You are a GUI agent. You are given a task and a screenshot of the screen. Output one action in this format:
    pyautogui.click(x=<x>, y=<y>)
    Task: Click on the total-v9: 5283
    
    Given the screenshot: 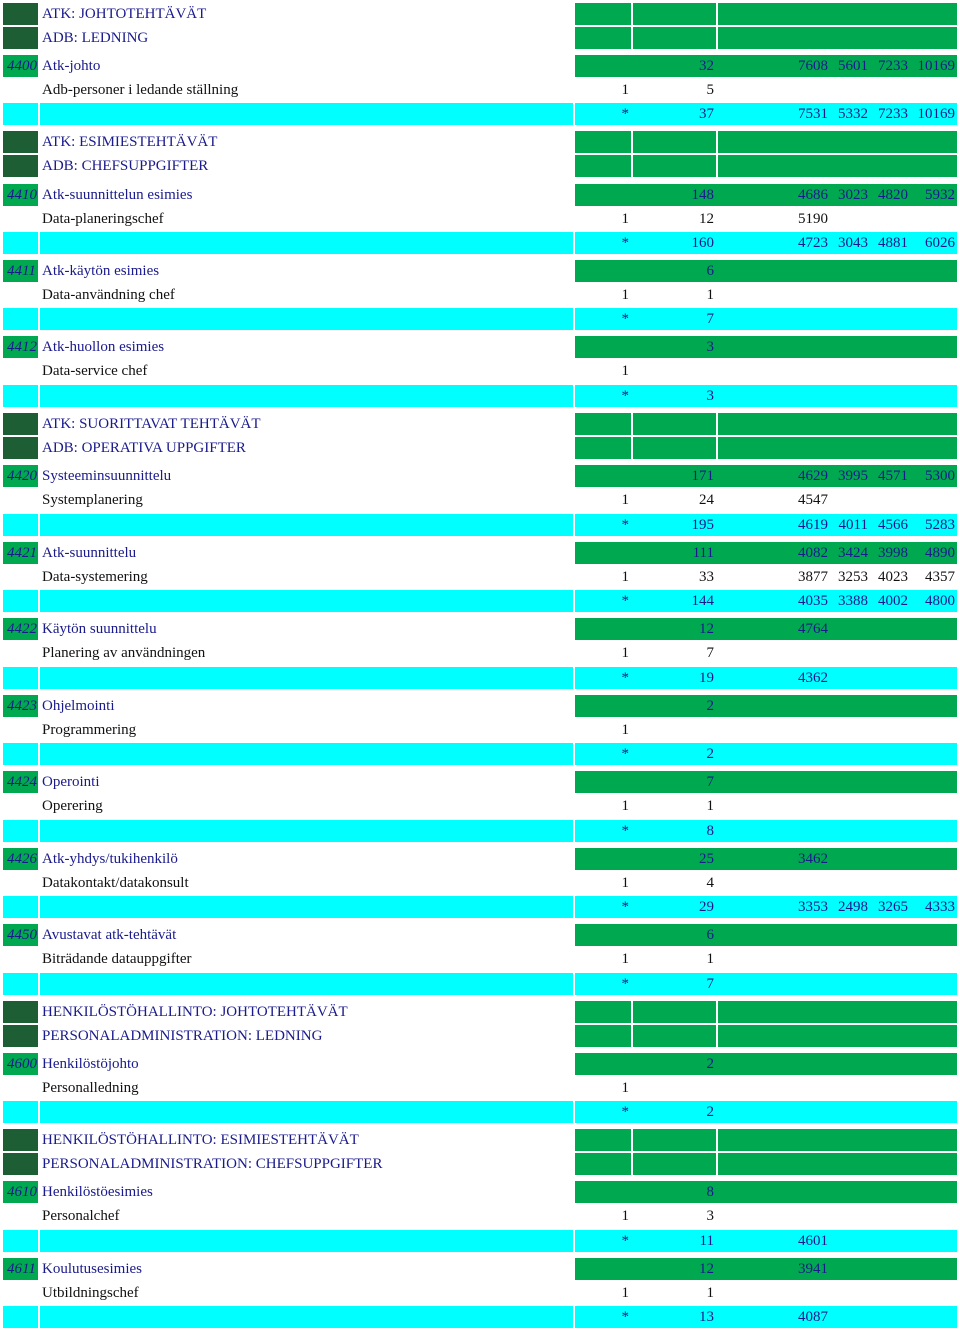 What is the action you would take?
    pyautogui.click(x=940, y=525)
    